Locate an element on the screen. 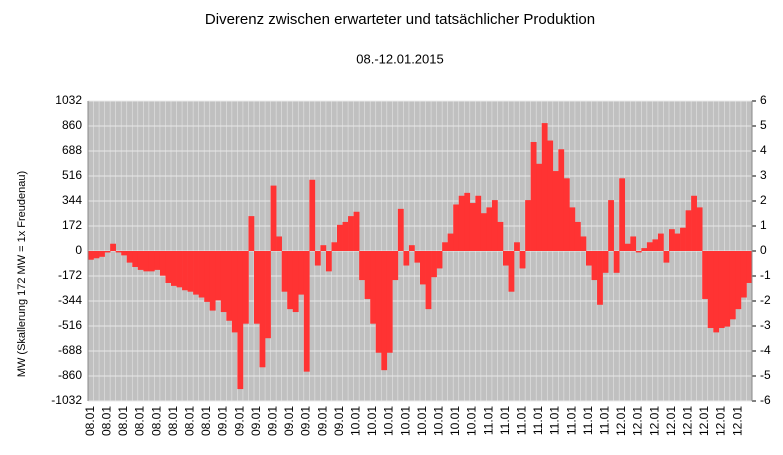 The image size is (783, 455). y-axis-label: MW (Skallerung 172 MW = 1x Freudenau) is located at coordinates (22, 274).